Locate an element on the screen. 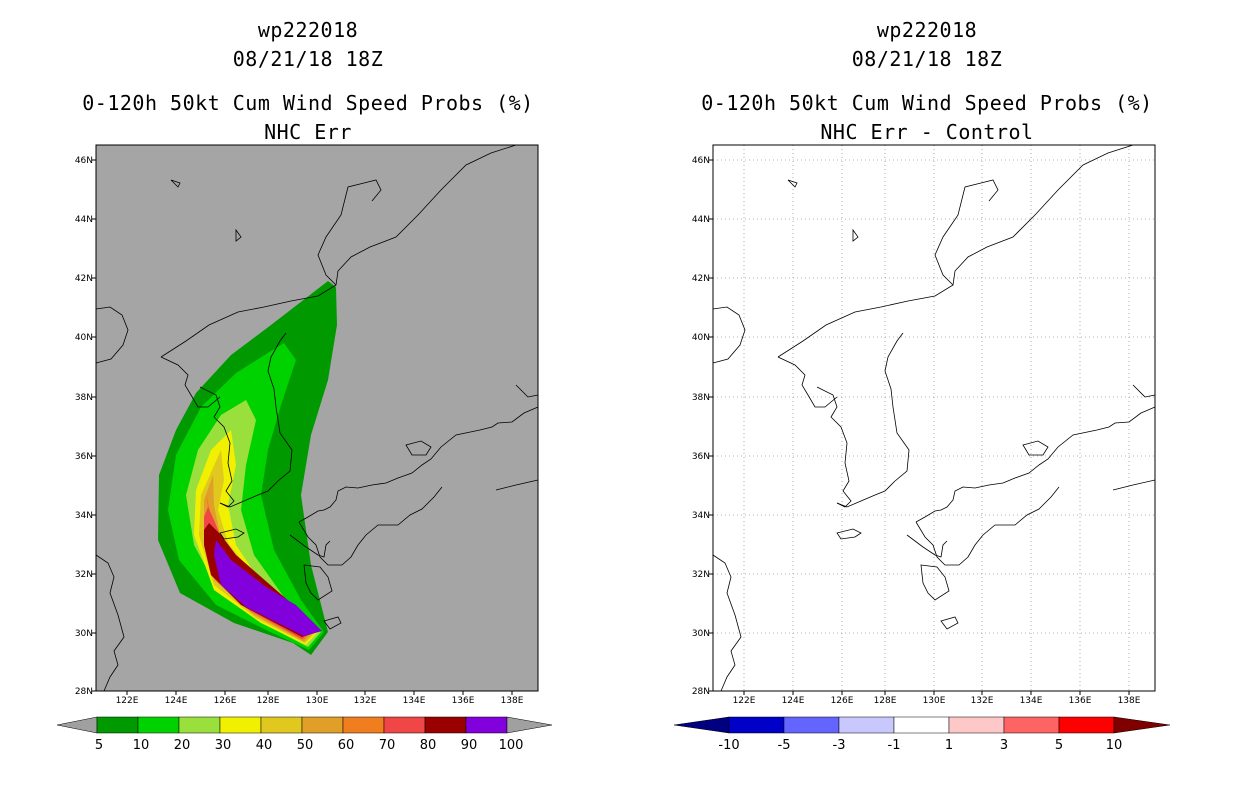  left-lat-label: 46N is located at coordinates (84, 161).